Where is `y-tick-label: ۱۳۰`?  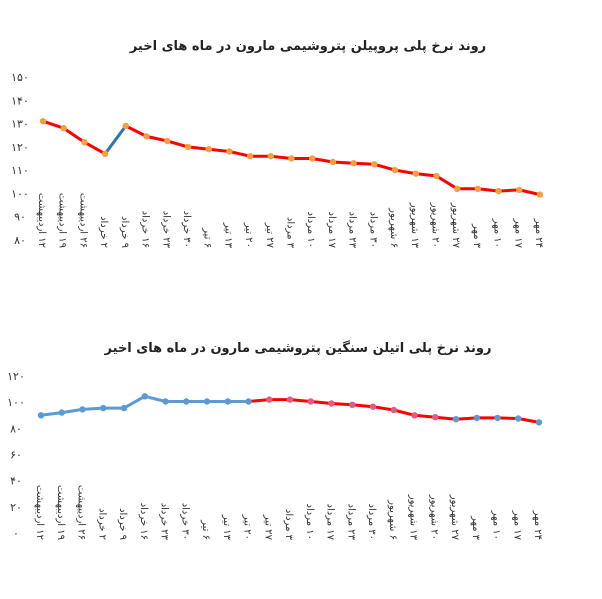 y-tick-label: ۱۳۰ is located at coordinates (20, 124).